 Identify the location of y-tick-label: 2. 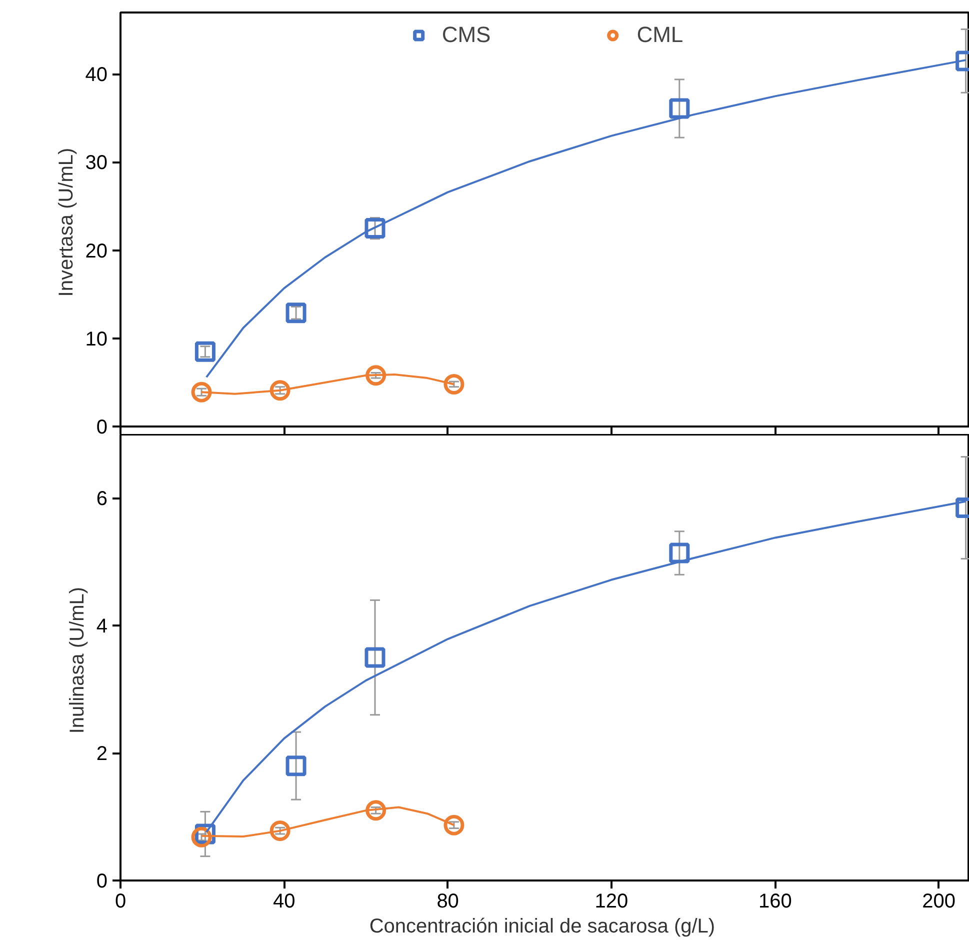
(102, 754).